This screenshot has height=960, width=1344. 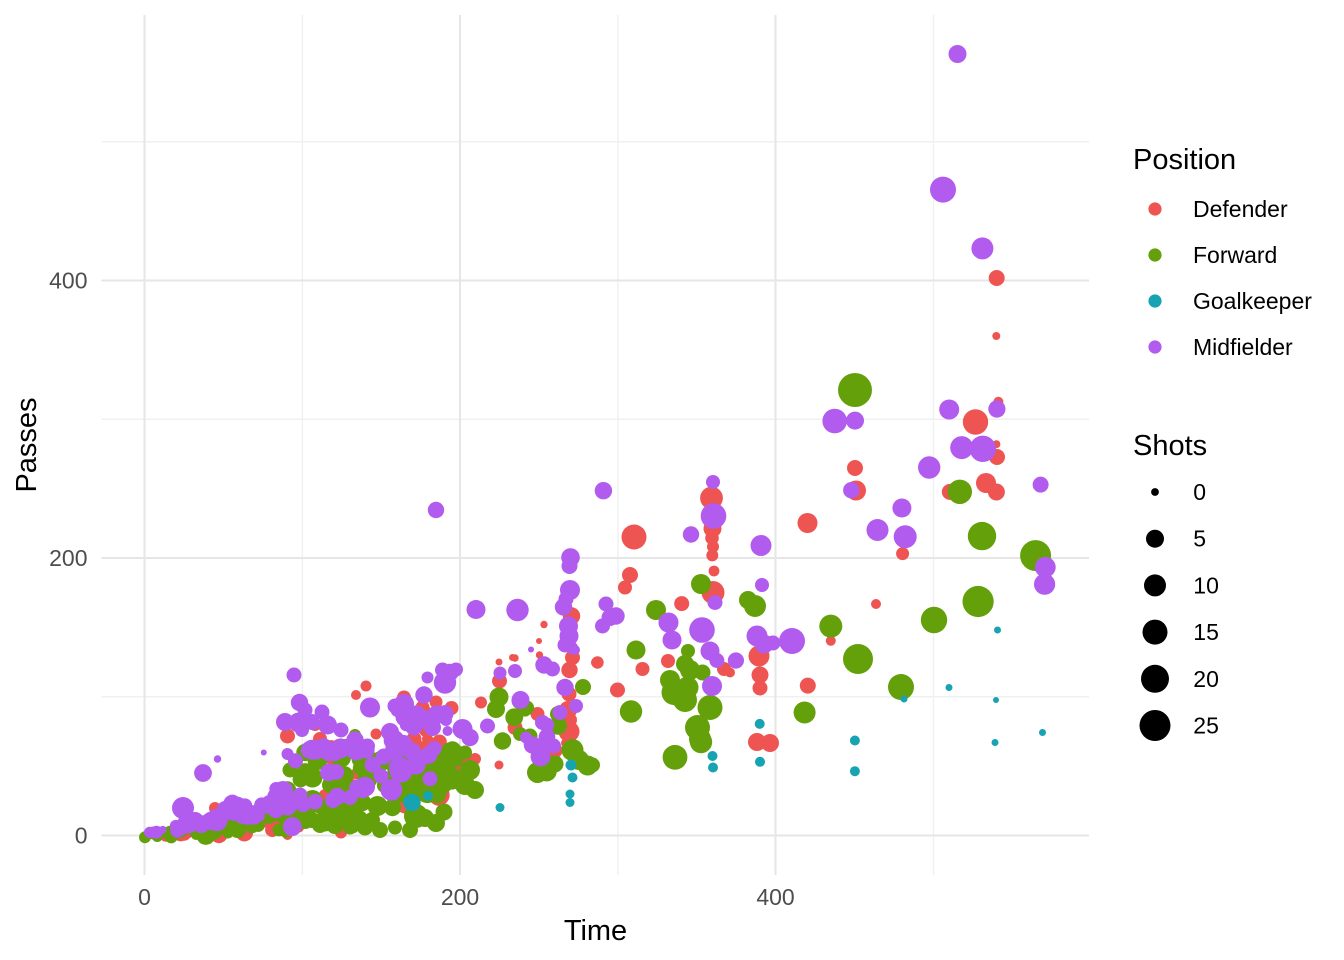 What do you see at coordinates (595, 931) in the screenshot?
I see `svg-text: Time` at bounding box center [595, 931].